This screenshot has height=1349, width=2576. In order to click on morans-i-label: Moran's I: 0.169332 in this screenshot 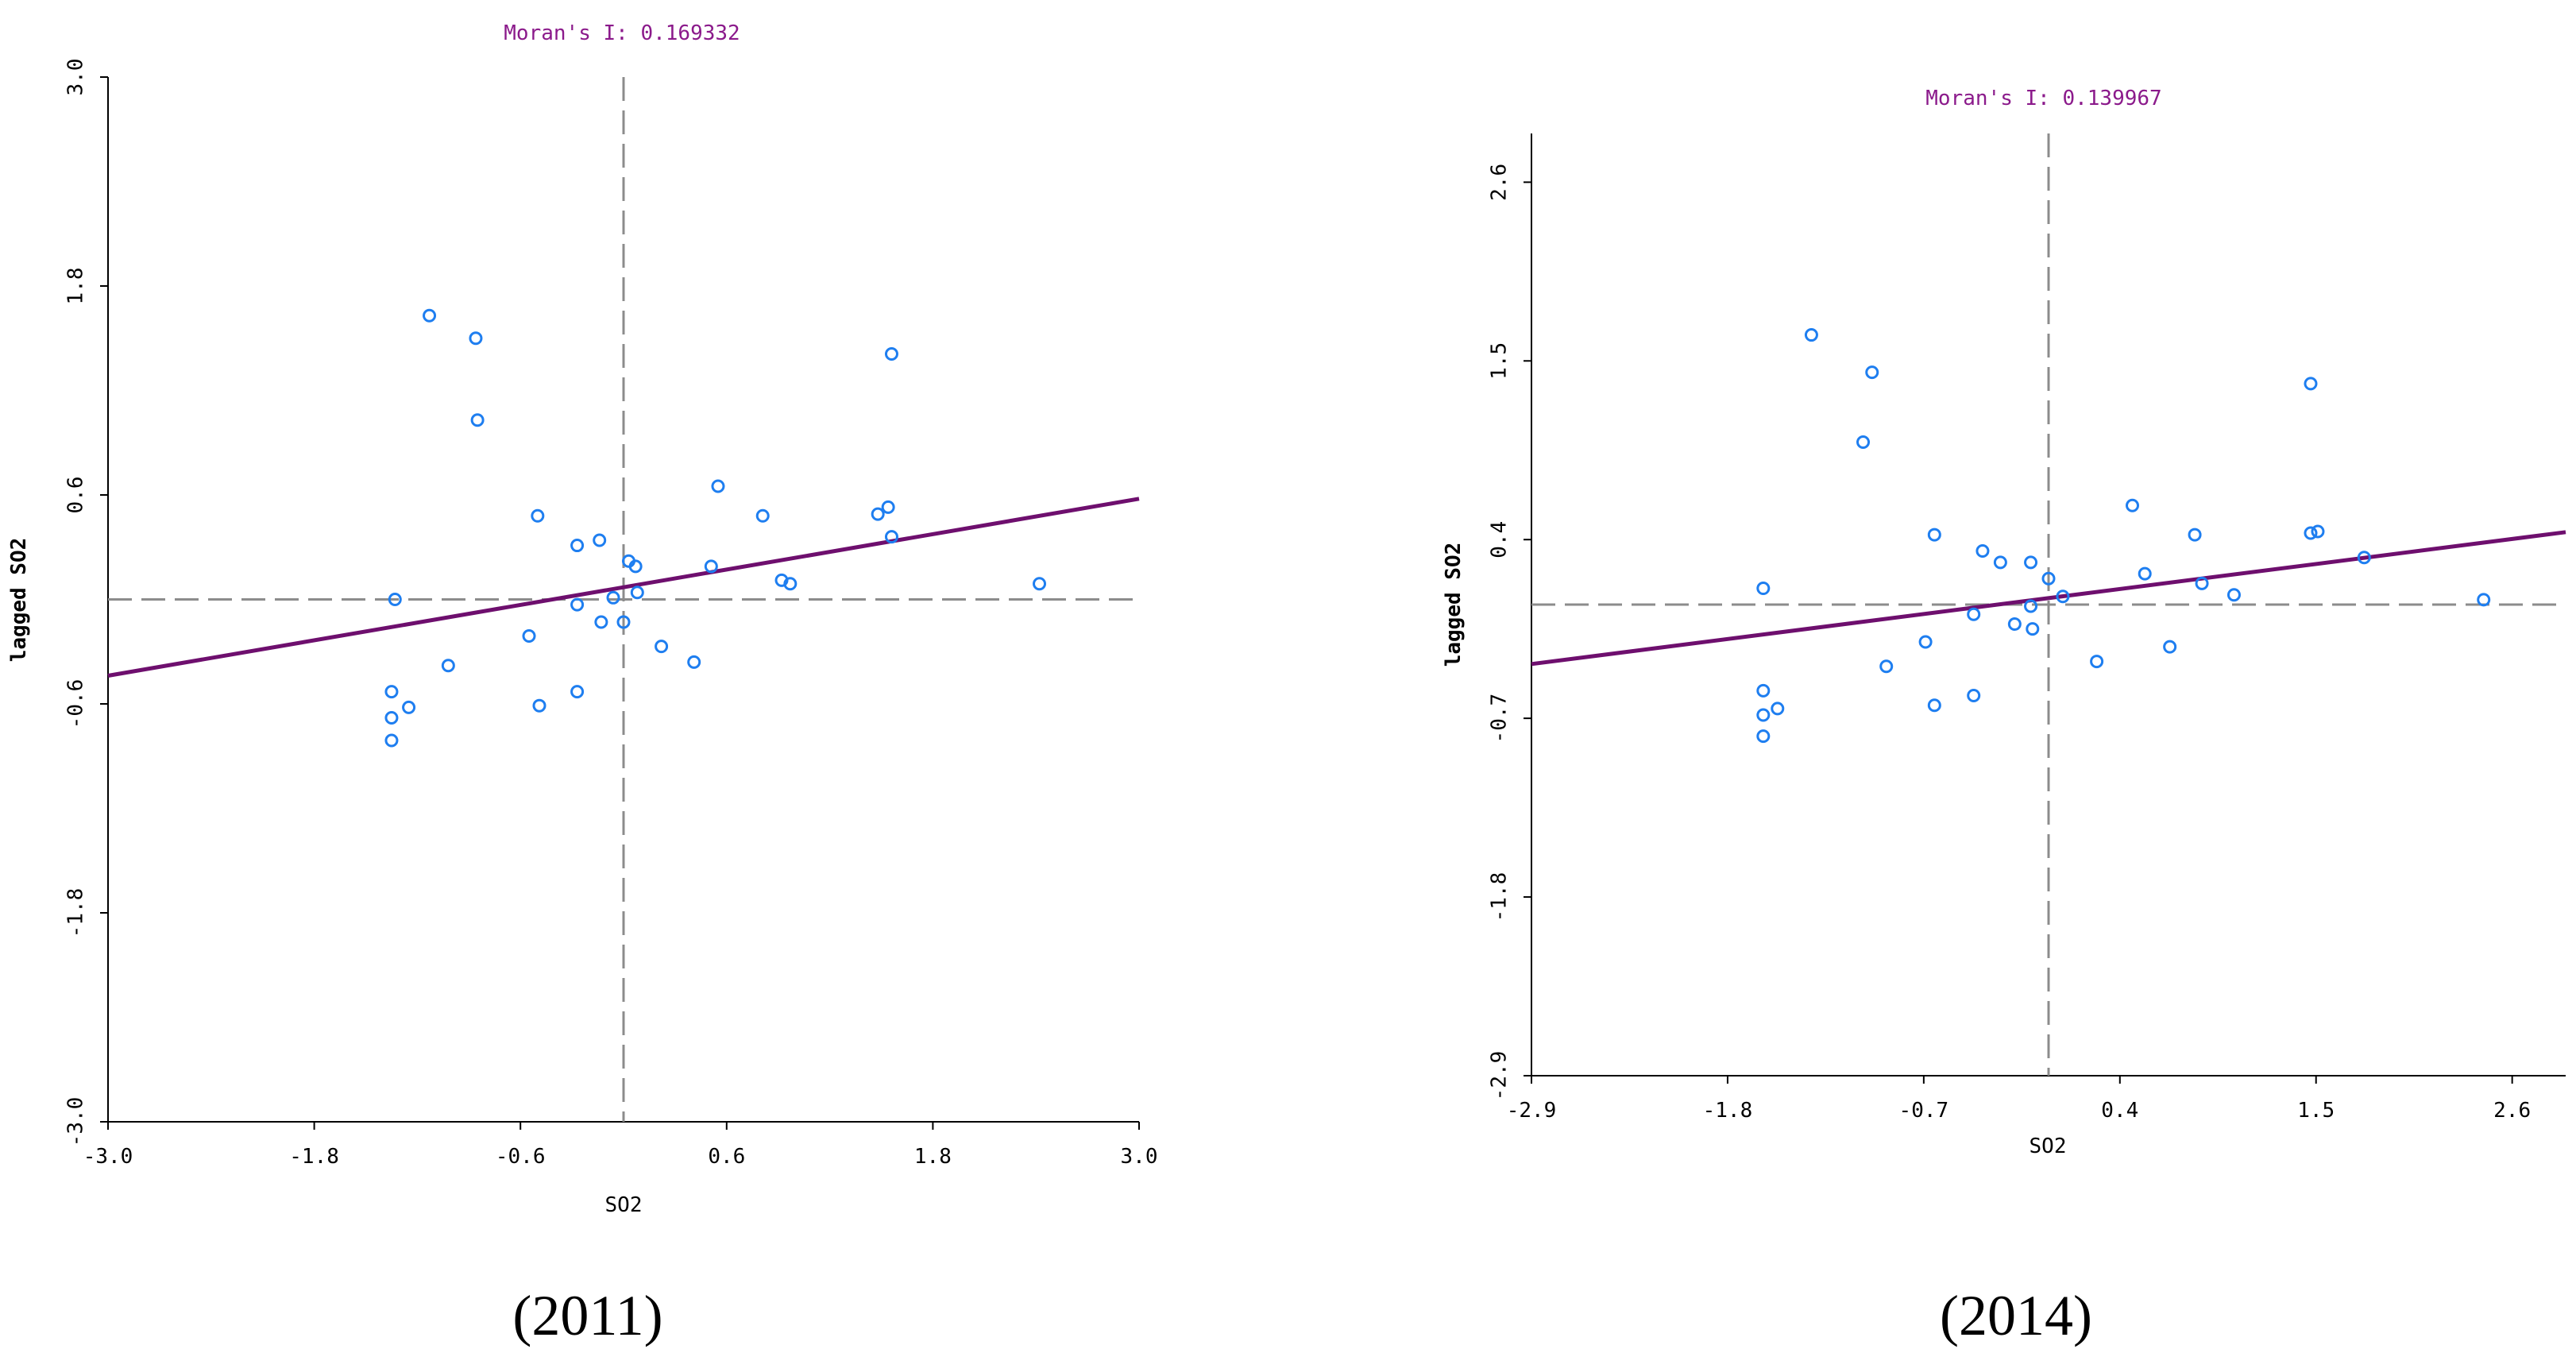, I will do `click(622, 33)`.